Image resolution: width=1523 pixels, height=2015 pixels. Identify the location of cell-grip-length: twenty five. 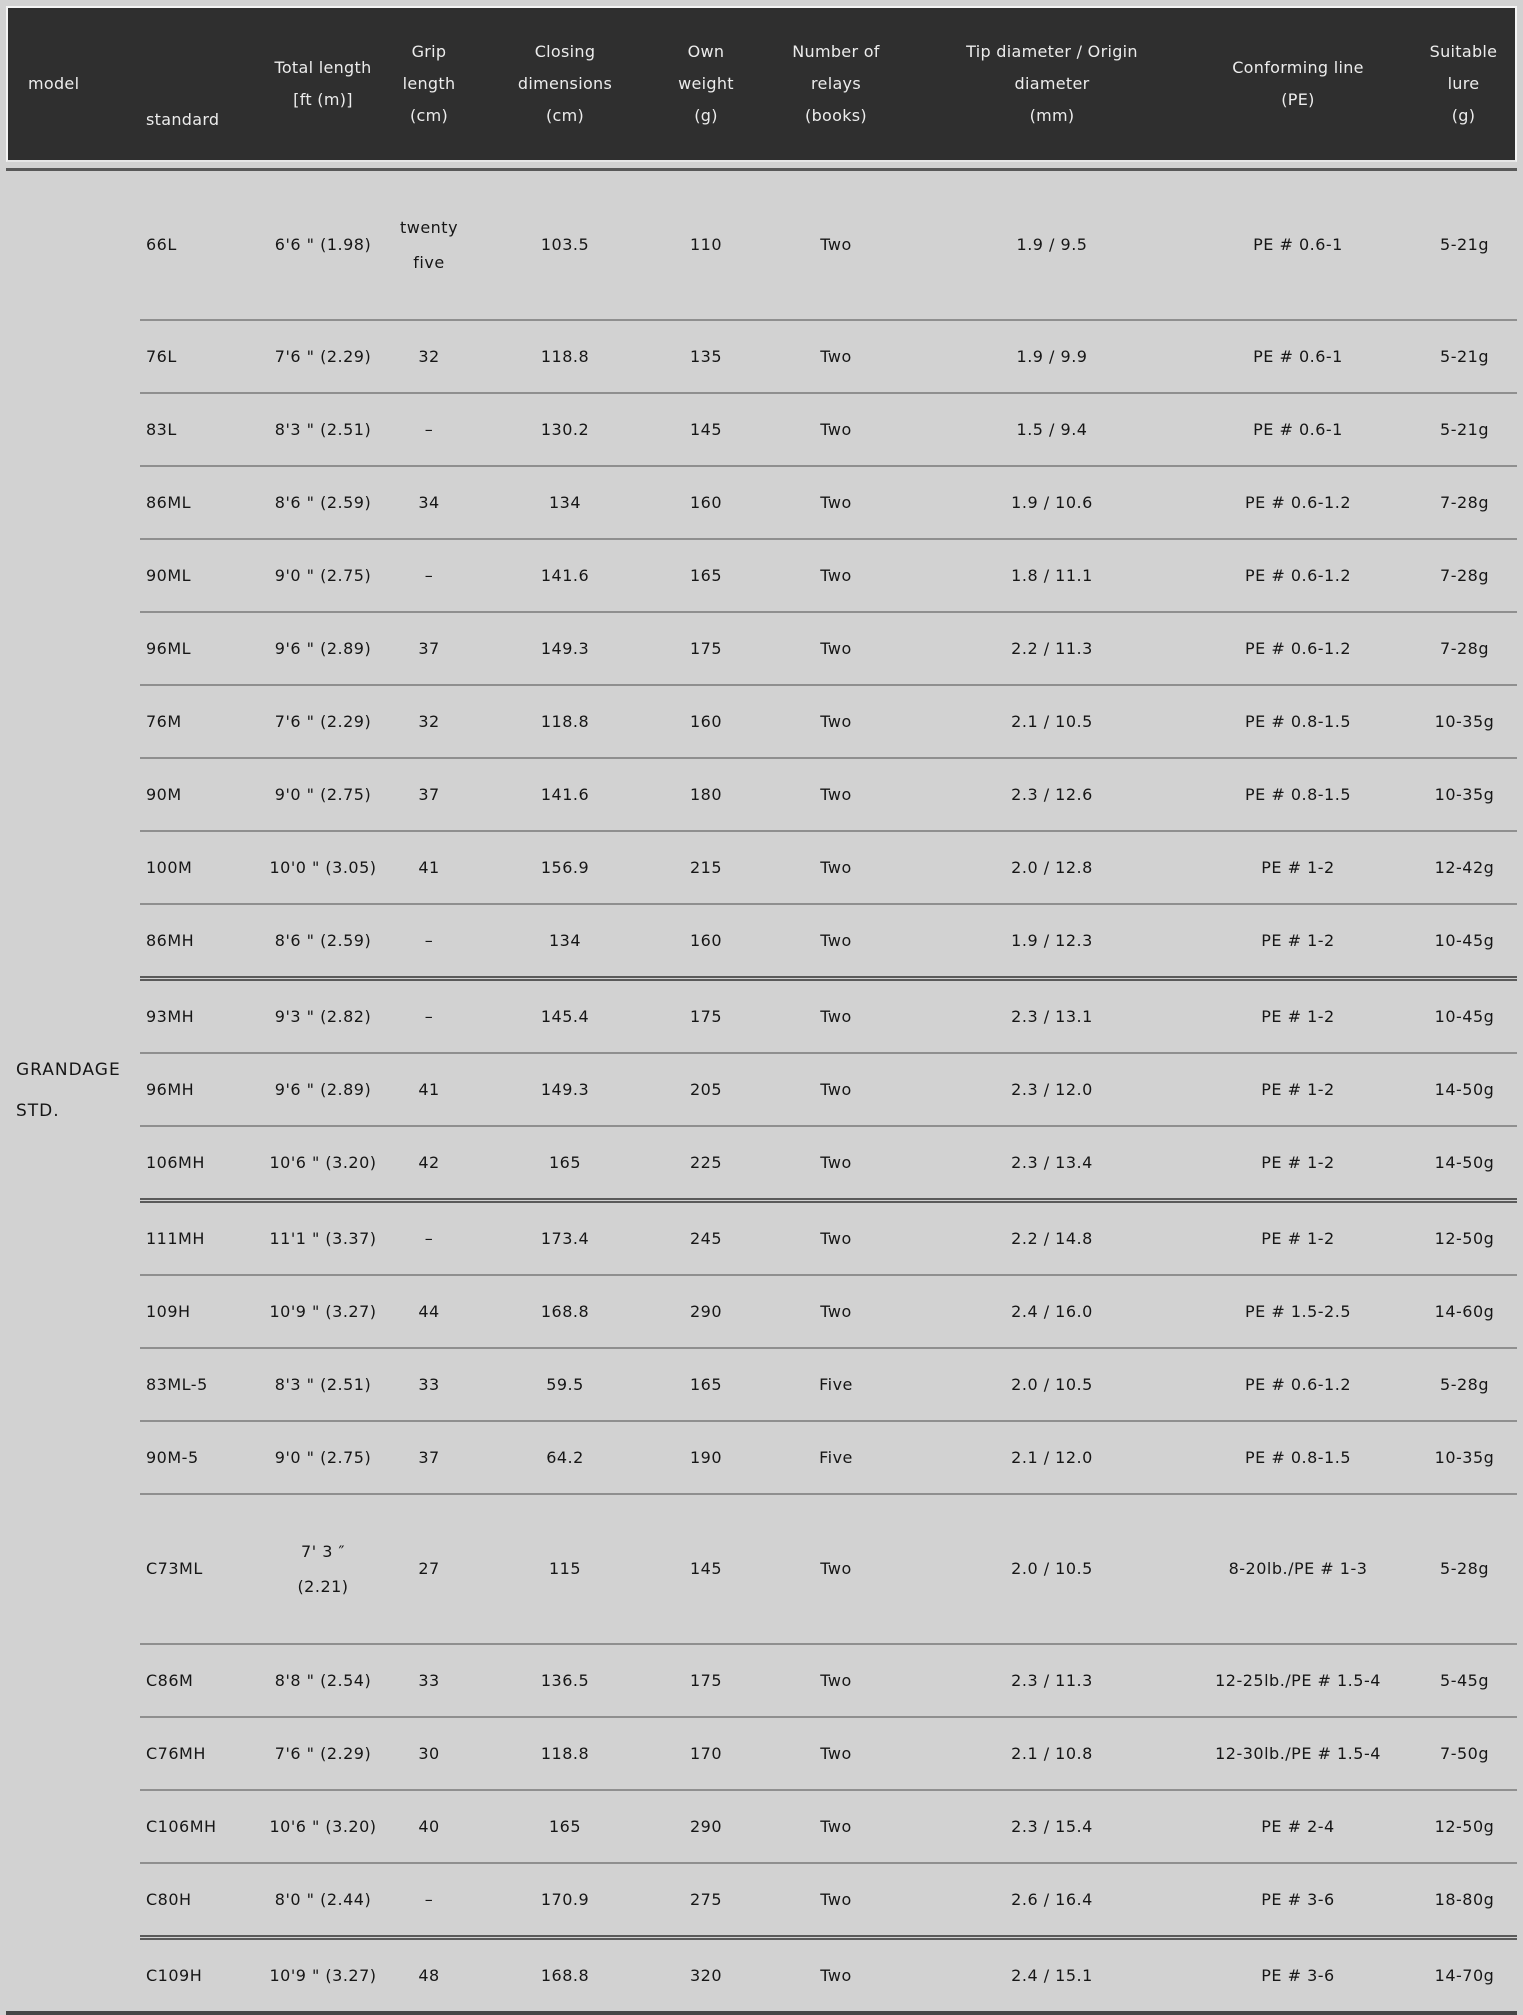
(429, 246).